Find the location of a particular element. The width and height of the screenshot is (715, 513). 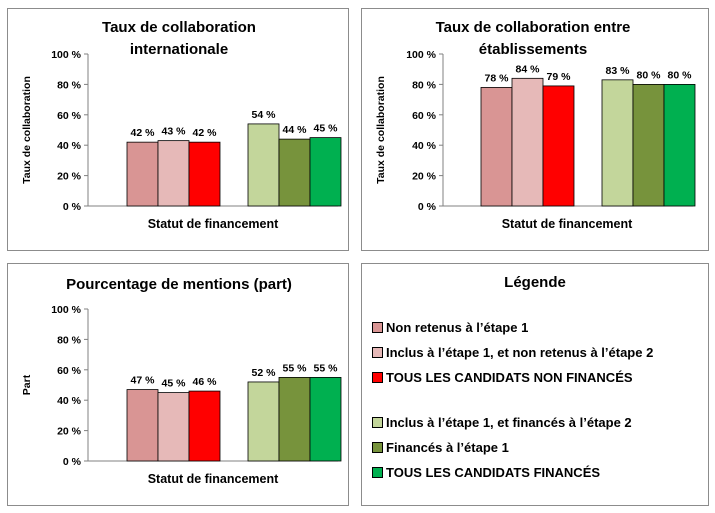

legend-item: Financés à l’étape 1 is located at coordinates (440, 447).